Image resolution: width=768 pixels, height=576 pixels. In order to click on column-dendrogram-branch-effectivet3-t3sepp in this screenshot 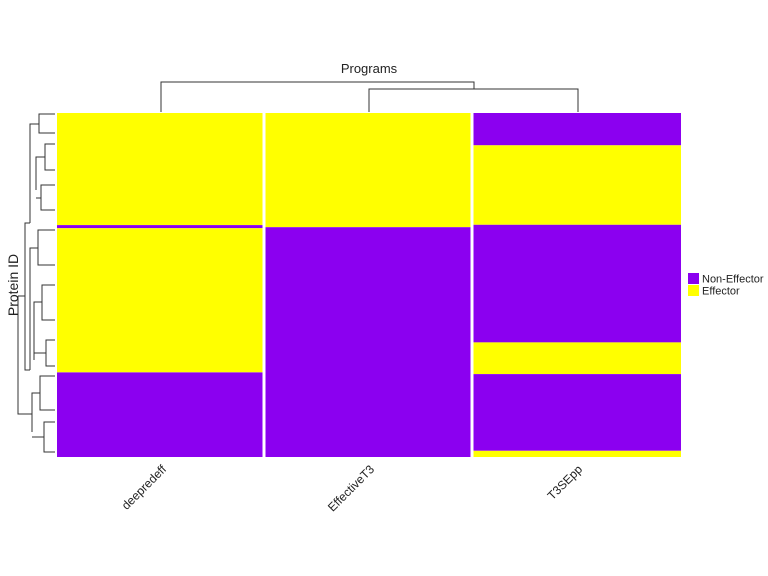, I will do `click(473, 100)`.